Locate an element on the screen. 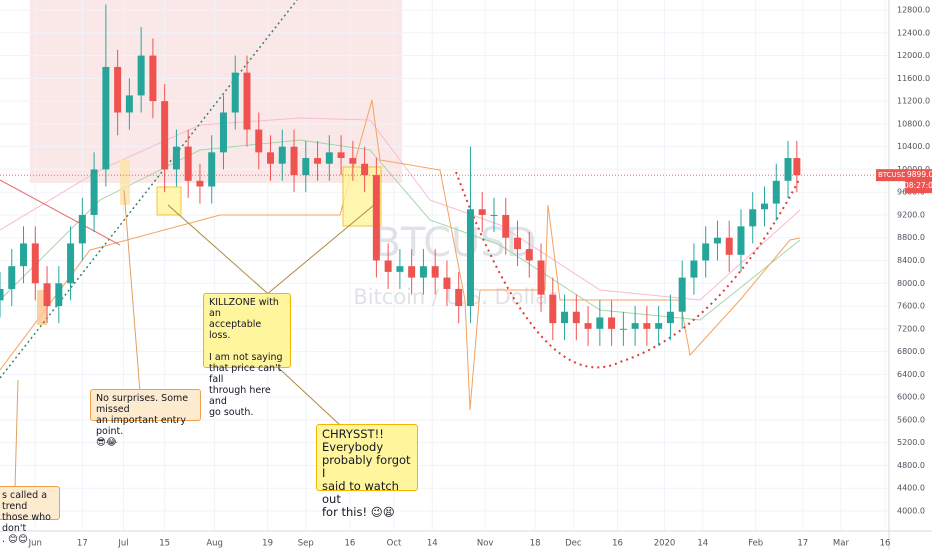  y-tick-label: 12000.0 is located at coordinates (913, 55).